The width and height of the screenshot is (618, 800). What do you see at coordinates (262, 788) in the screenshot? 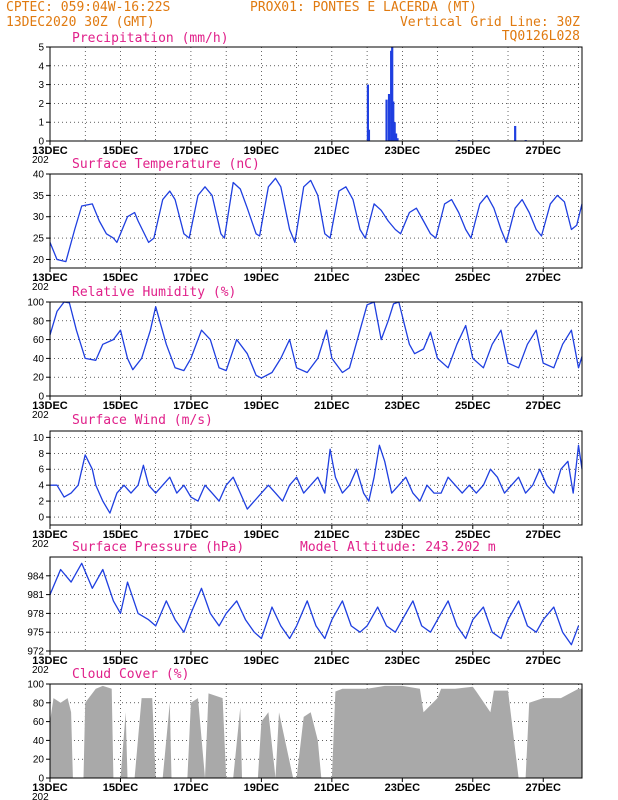
I see `cloud-xtick-label: 19DEC` at bounding box center [262, 788].